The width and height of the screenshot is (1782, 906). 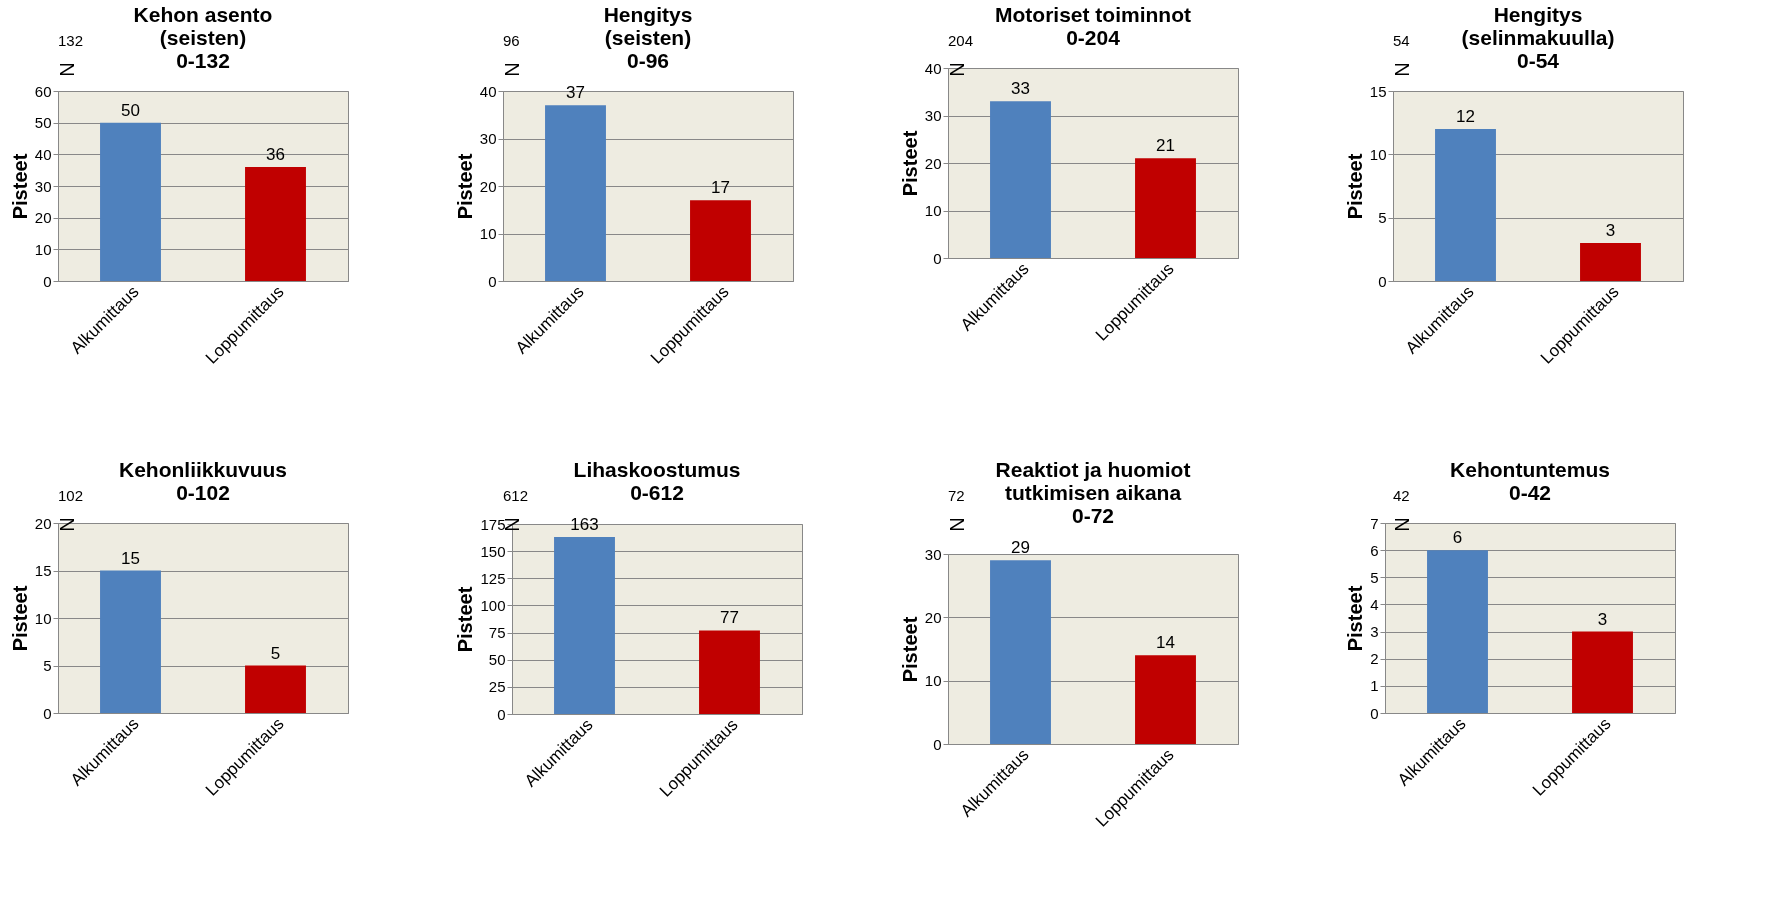 What do you see at coordinates (956, 495) in the screenshot?
I see `text: 72` at bounding box center [956, 495].